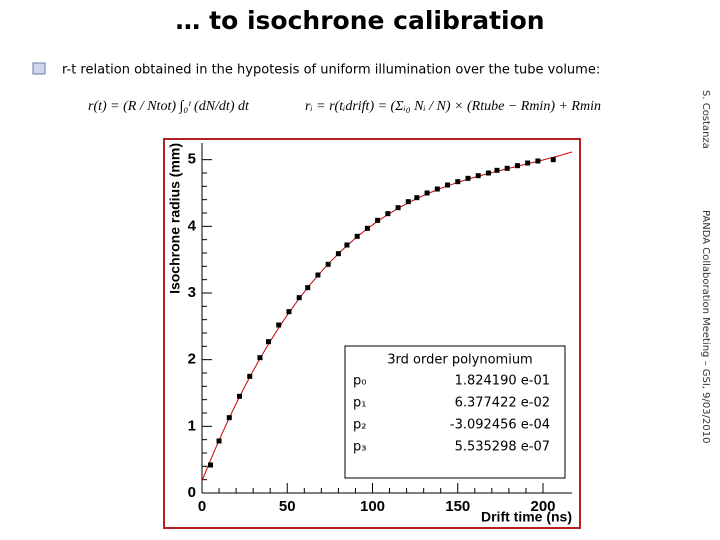  What do you see at coordinates (459, 360) in the screenshot?
I see `legend-title: 3rd order polynomium` at bounding box center [459, 360].